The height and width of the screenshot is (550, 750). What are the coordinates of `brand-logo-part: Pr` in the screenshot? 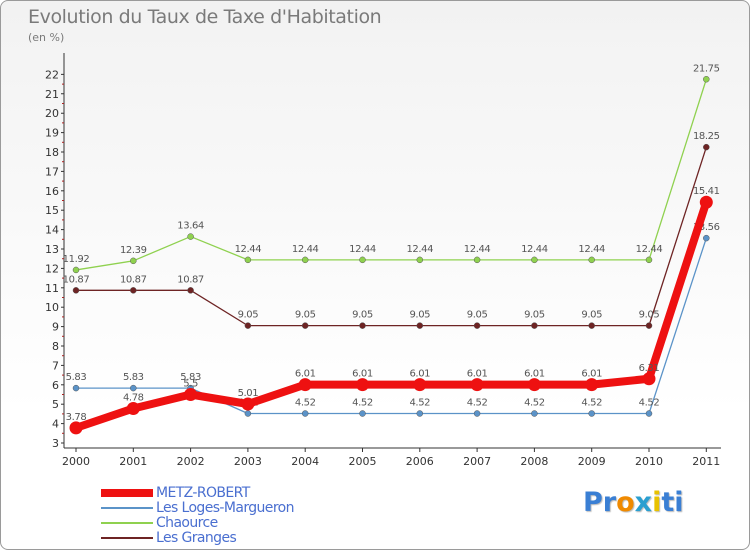 It's located at (600, 502).